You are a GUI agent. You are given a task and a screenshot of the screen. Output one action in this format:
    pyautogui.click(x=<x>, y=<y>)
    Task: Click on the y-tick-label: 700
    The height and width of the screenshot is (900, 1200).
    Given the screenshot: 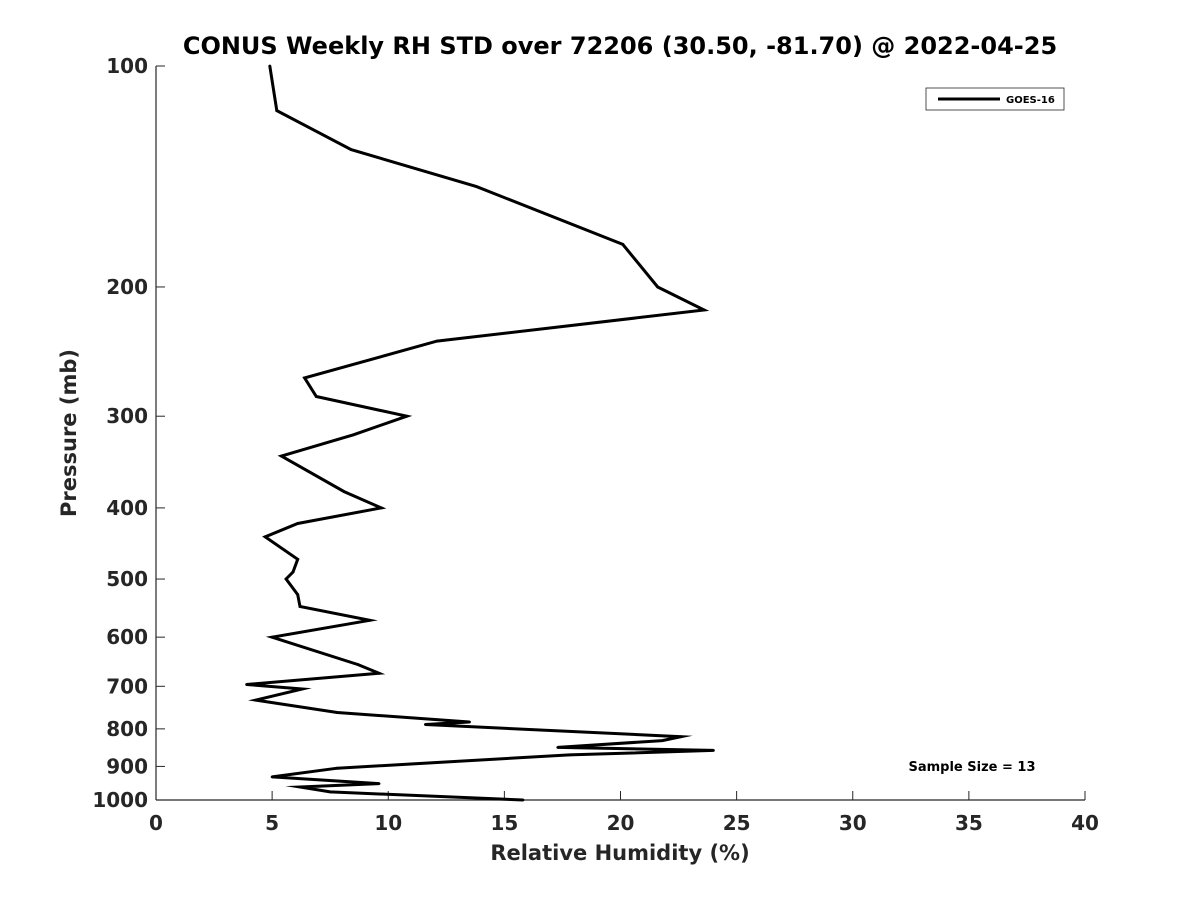 What is the action you would take?
    pyautogui.click(x=127, y=686)
    